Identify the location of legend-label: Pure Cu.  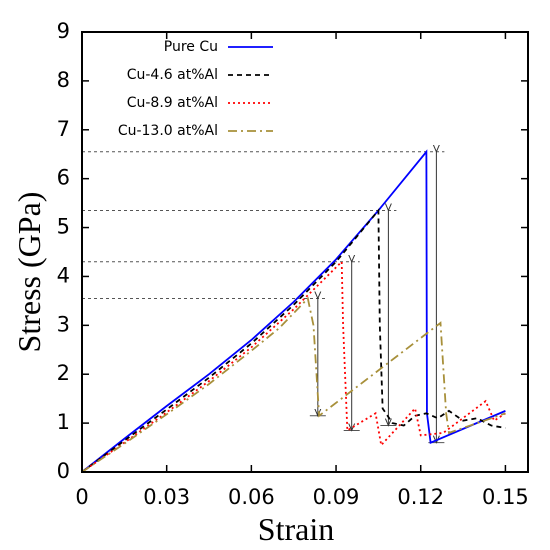
(191, 47).